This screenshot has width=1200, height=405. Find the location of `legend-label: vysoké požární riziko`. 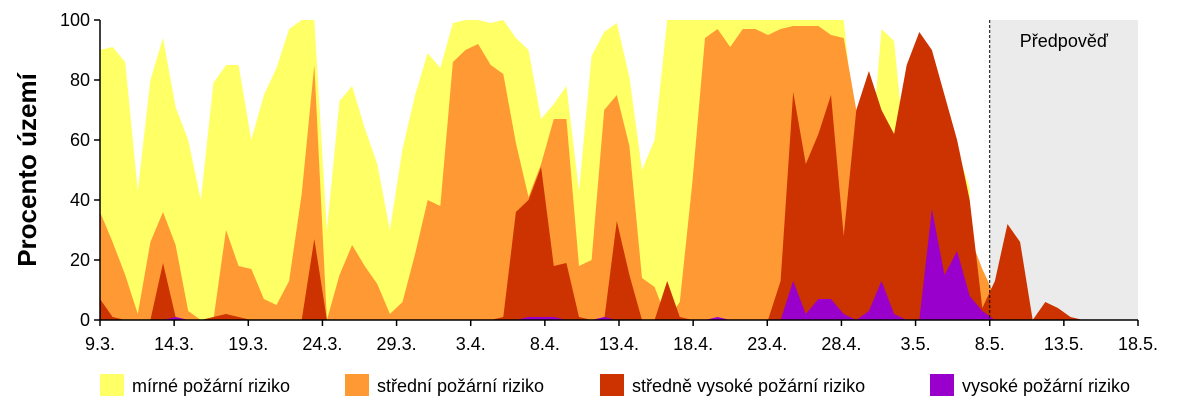

legend-label: vysoké požární riziko is located at coordinates (1046, 386).